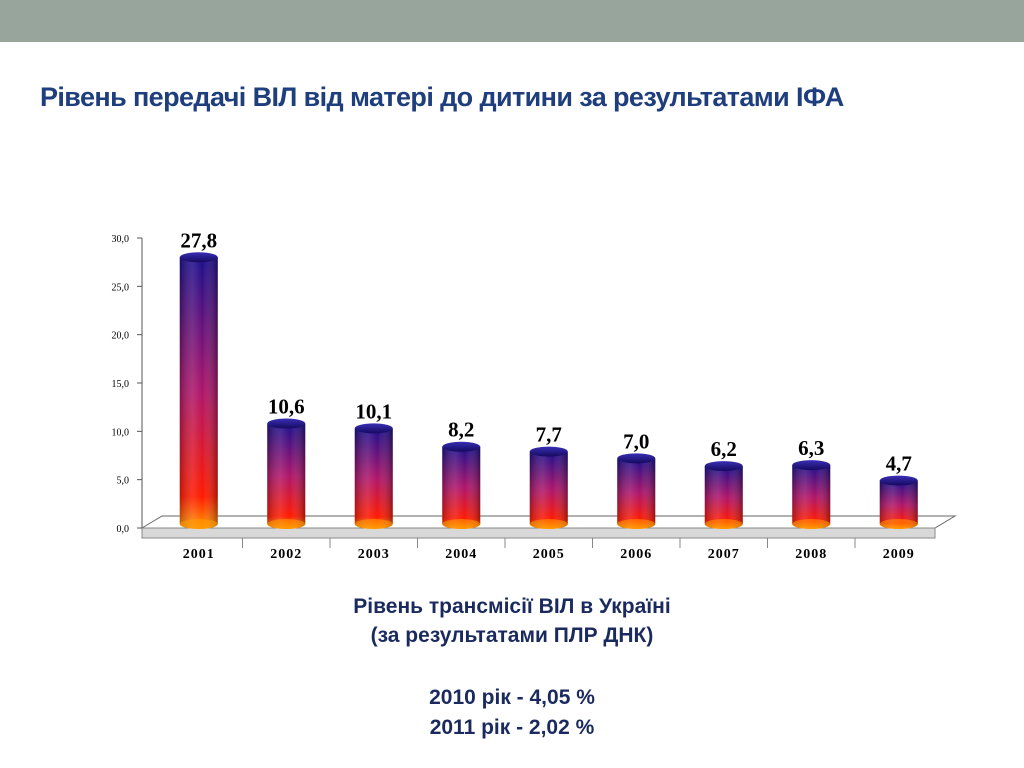 The width and height of the screenshot is (1024, 768). What do you see at coordinates (123, 529) in the screenshot?
I see `y-tick-label: 0,0` at bounding box center [123, 529].